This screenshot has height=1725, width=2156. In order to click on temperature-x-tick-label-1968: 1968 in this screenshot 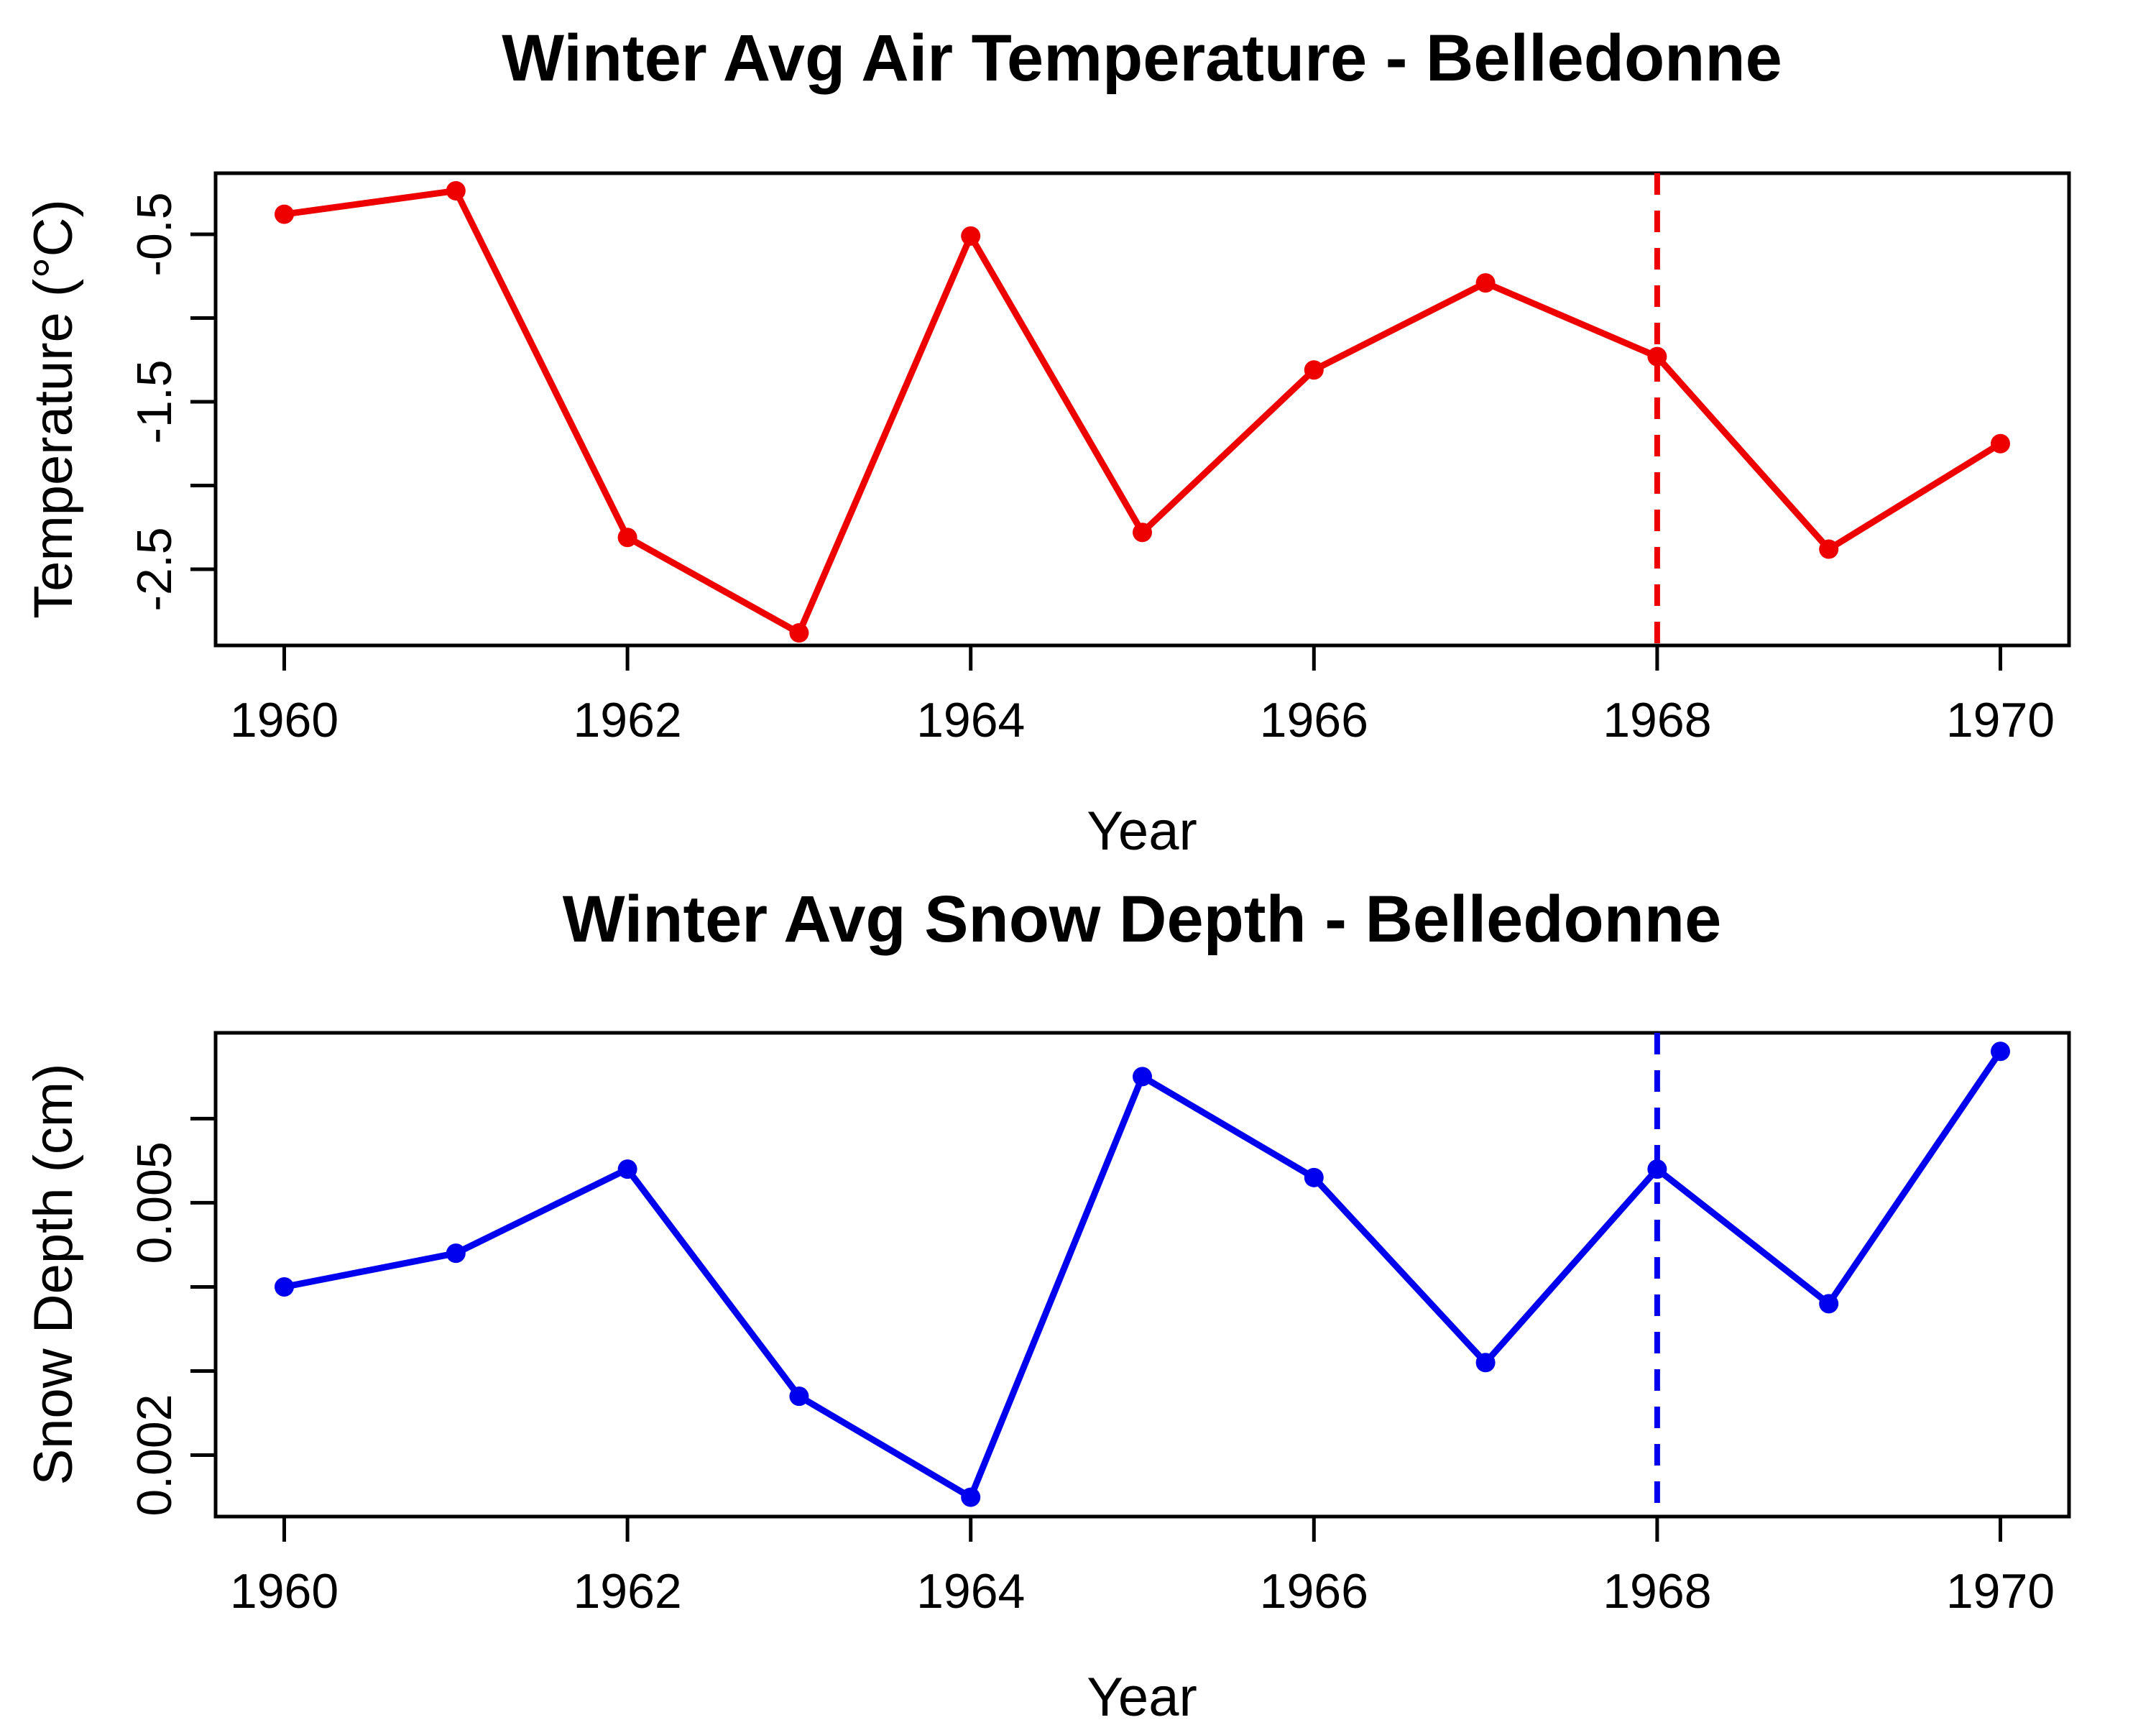, I will do `click(1657, 720)`.